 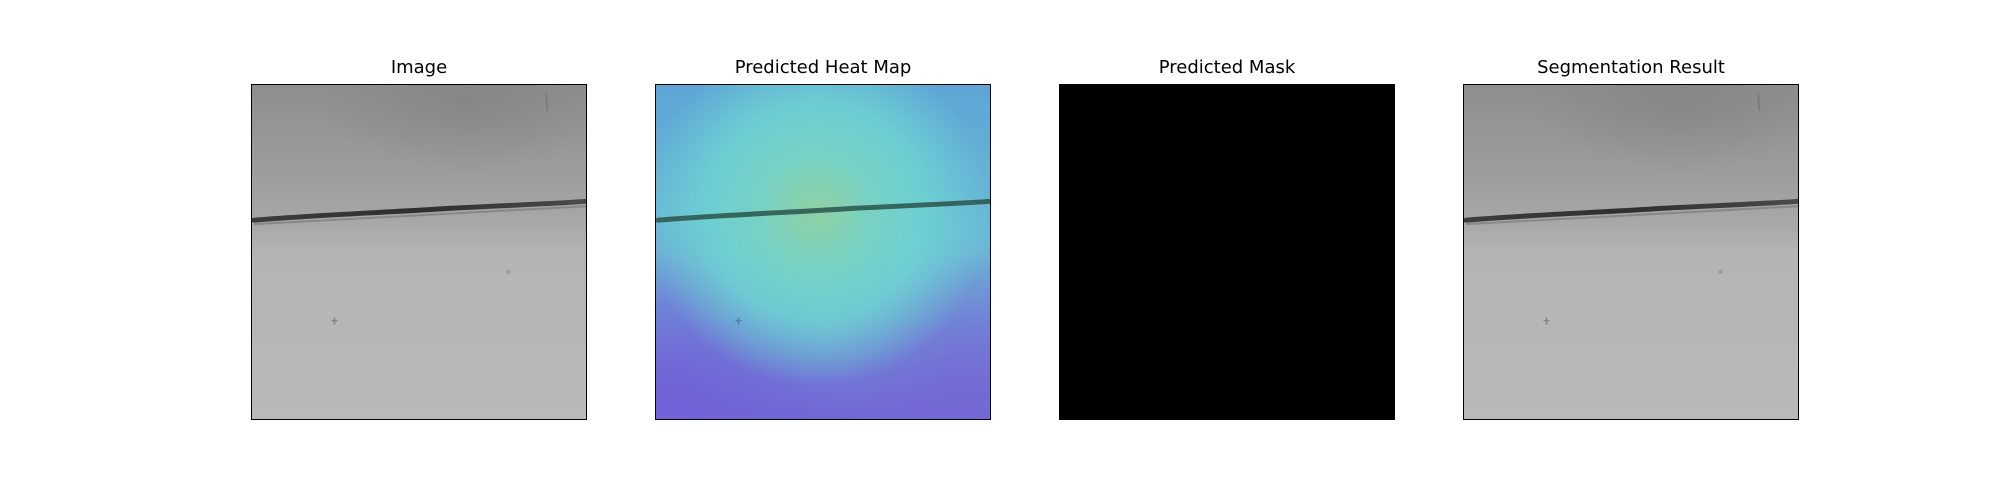 I want to click on mask-frame, so click(x=1227, y=252).